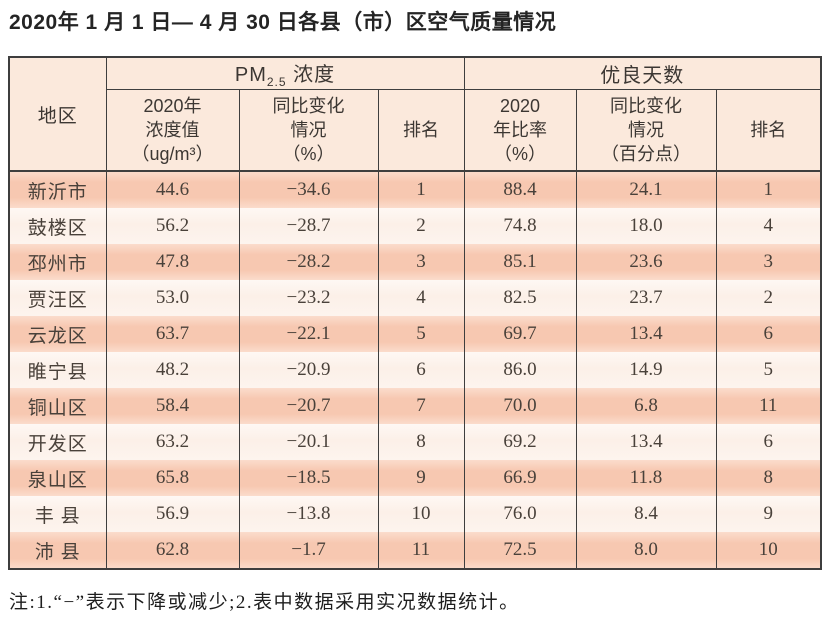 Image resolution: width=825 pixels, height=629 pixels. Describe the element at coordinates (520, 478) in the screenshot. I see `good-ratio-cell: 66.9` at that location.